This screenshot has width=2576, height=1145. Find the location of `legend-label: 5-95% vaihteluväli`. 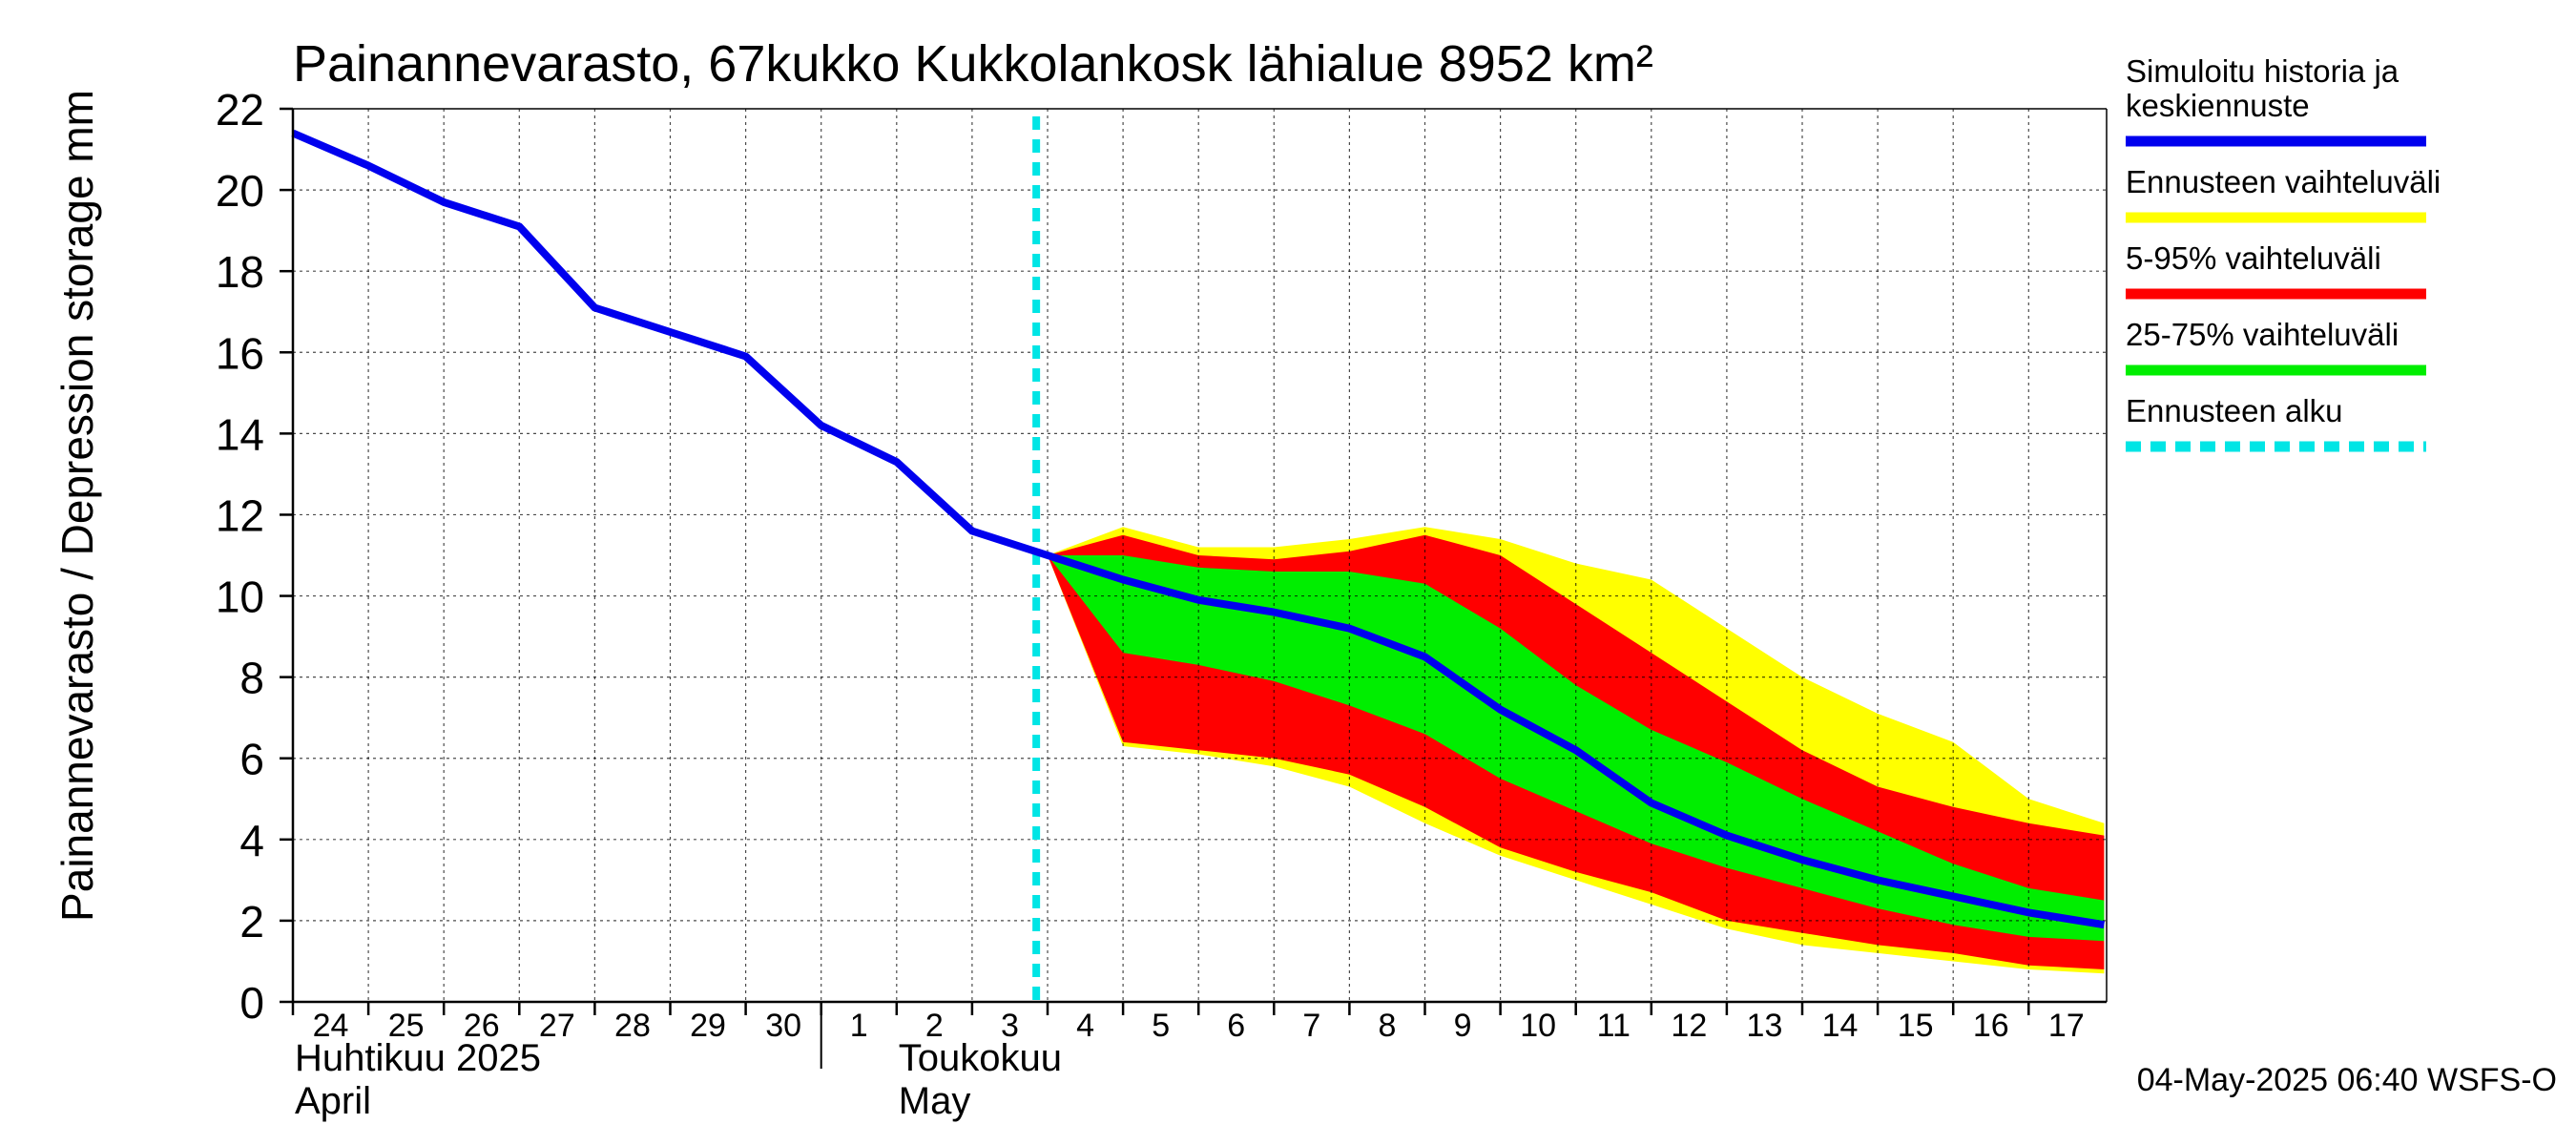

legend-label: 5-95% vaihteluväli is located at coordinates (2253, 258).